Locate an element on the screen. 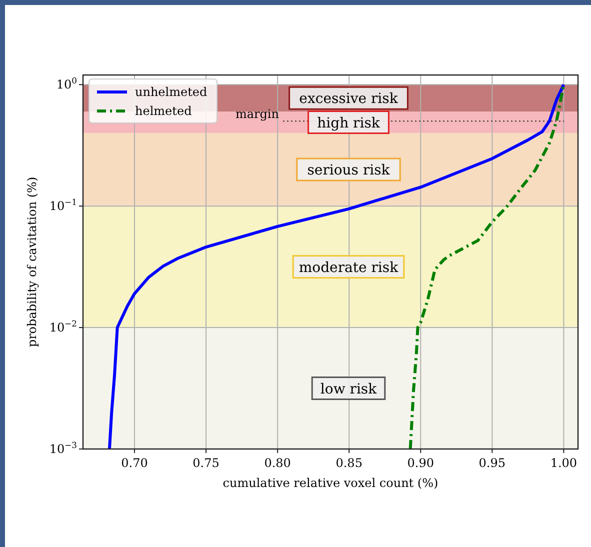 The height and width of the screenshot is (547, 591). x-axis-title: cumulative relative voxel count (%) is located at coordinates (330, 483).